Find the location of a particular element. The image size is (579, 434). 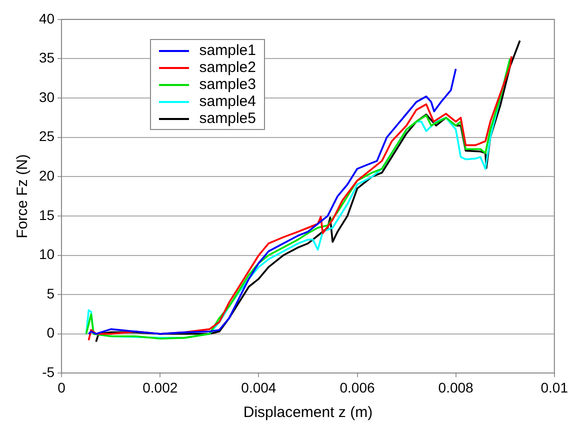

y-tick-label: 20 is located at coordinates (46, 176).